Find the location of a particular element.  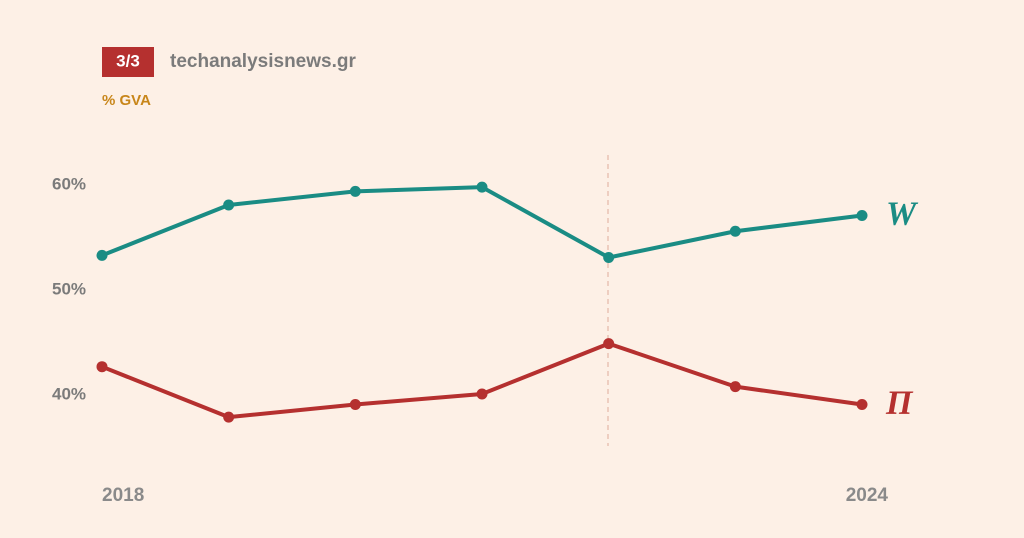

y-tick-label: 60% is located at coordinates (69, 183).